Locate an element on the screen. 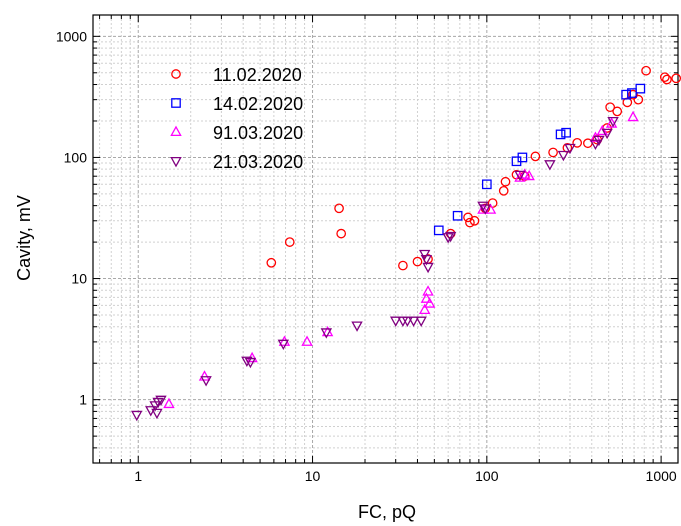 The height and width of the screenshot is (526, 681). legend-label: 21.03.2020 is located at coordinates (258, 162).